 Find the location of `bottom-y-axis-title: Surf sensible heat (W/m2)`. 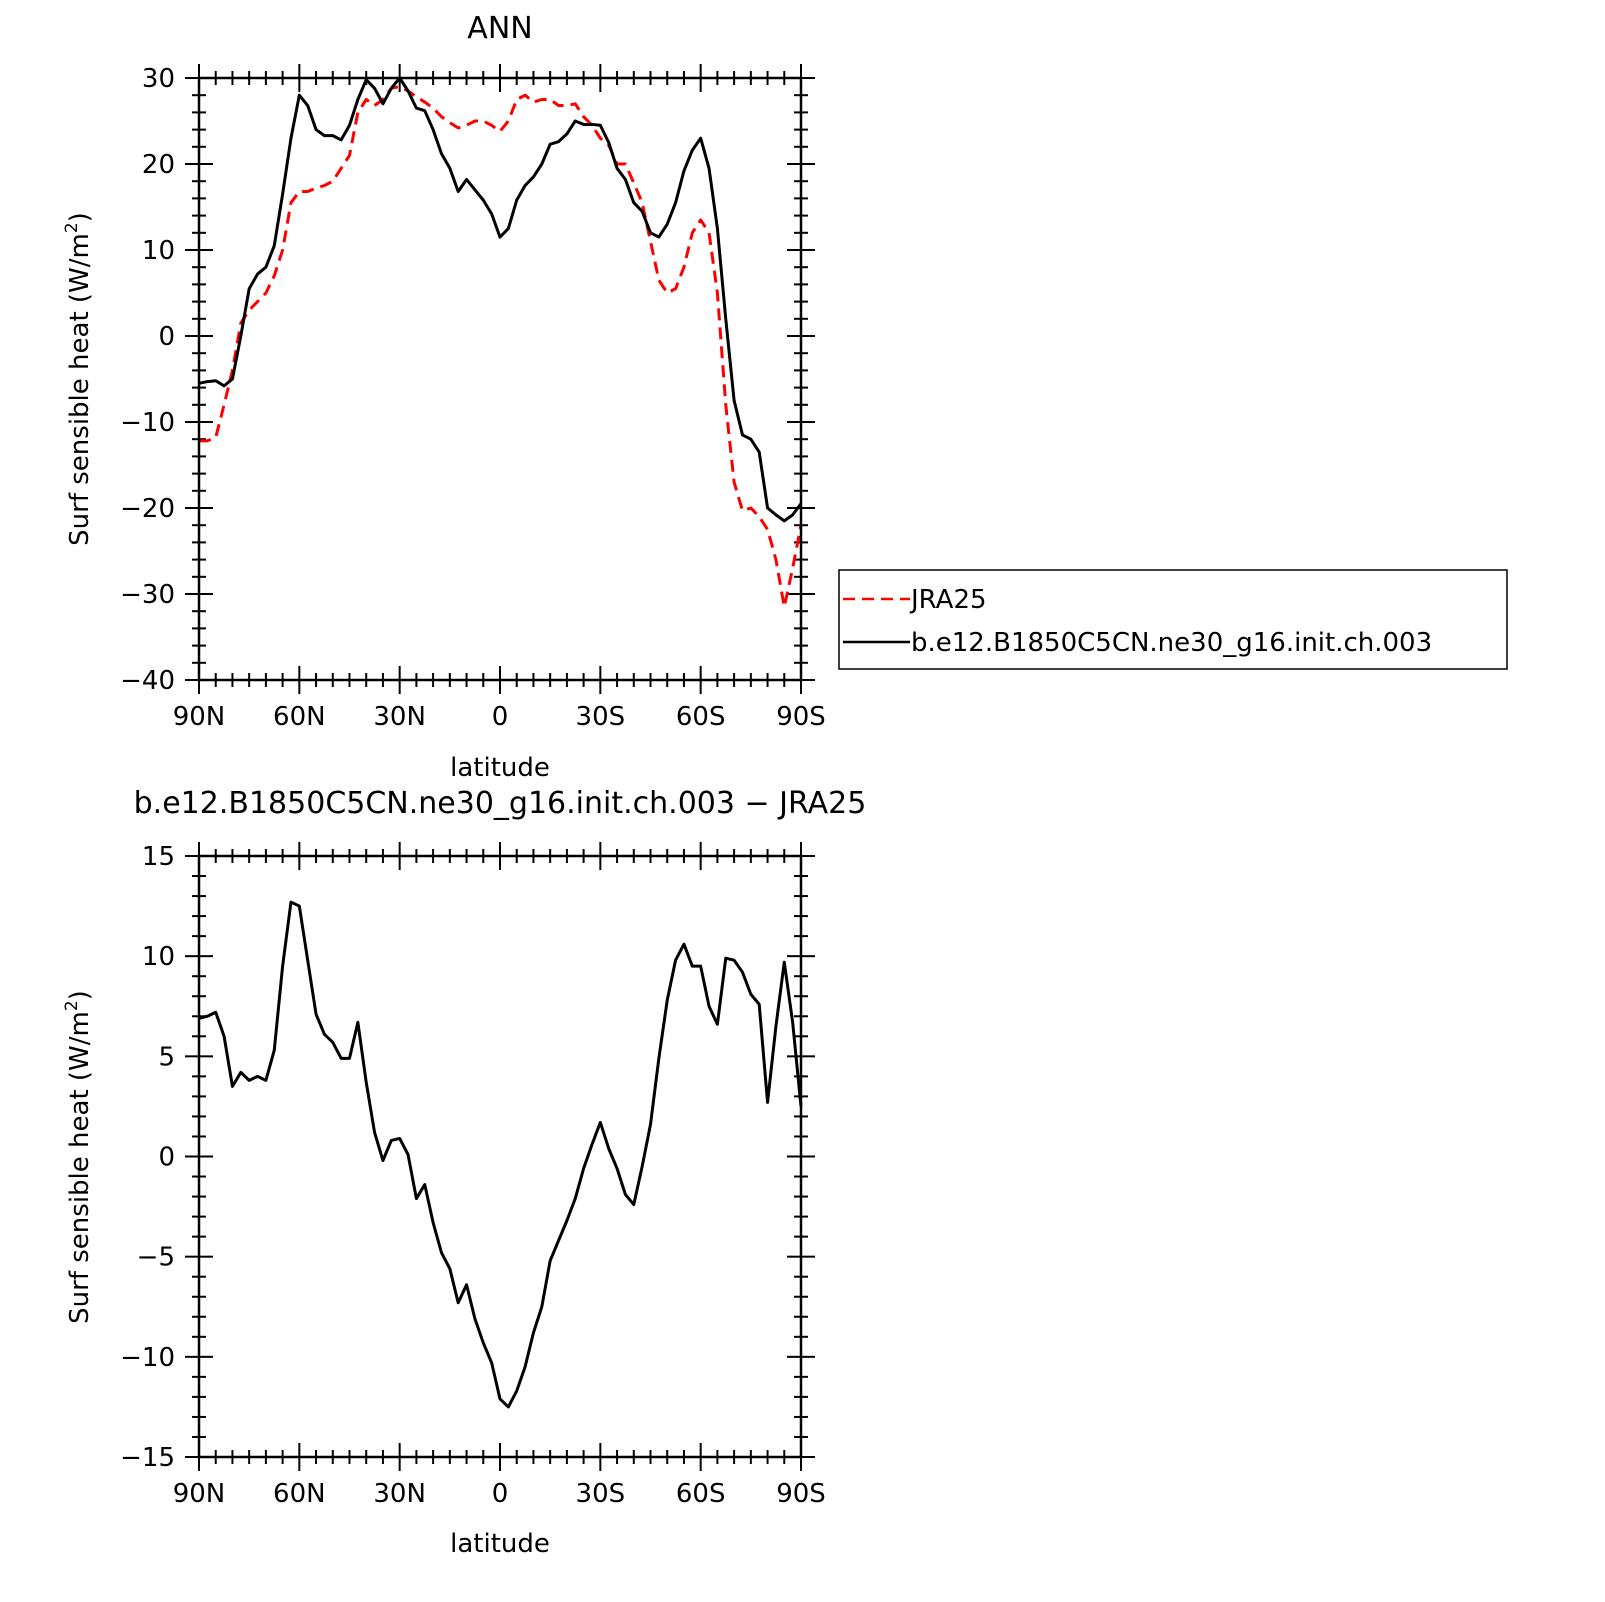

bottom-y-axis-title: Surf sensible heat (W/m2) is located at coordinates (78, 1157).